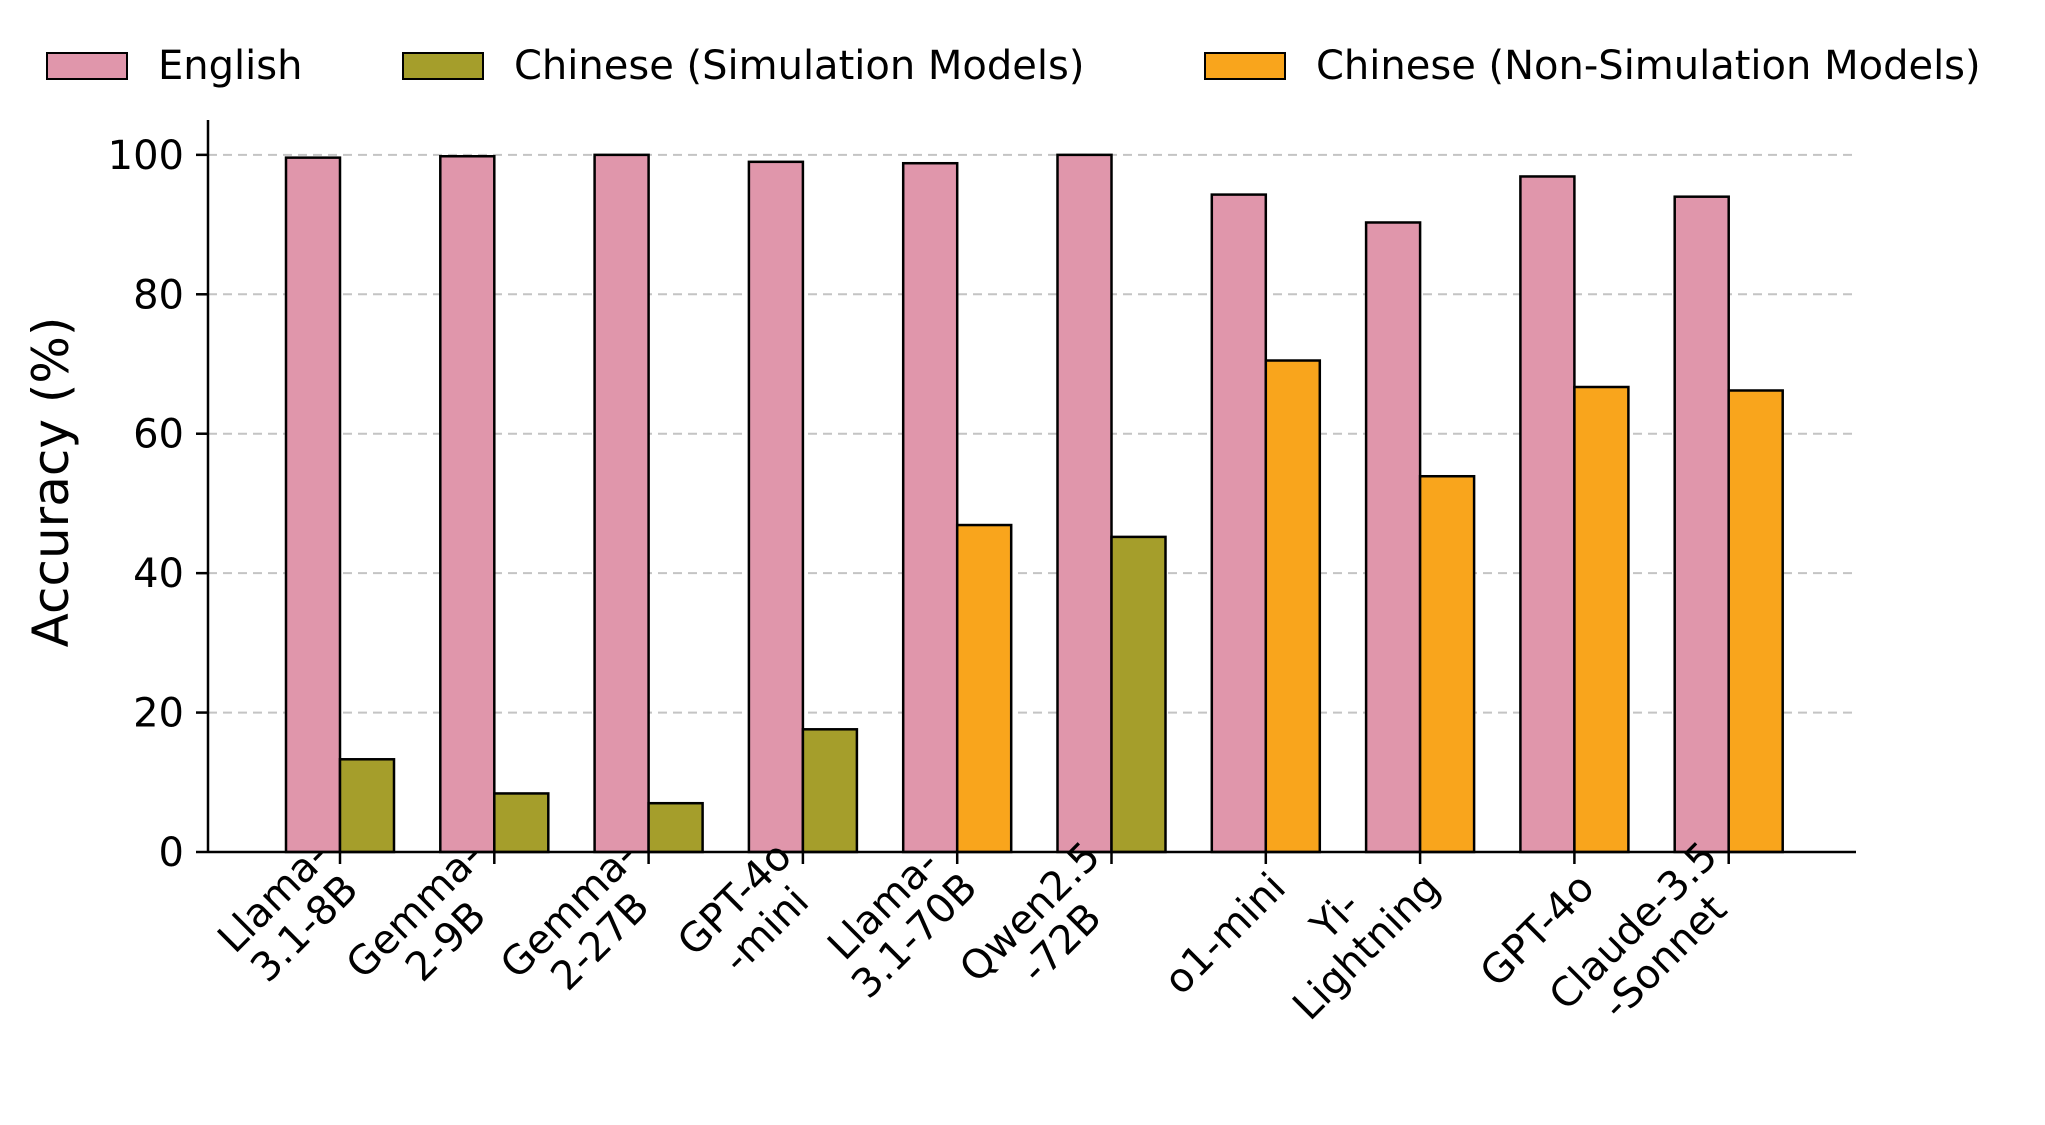  I want to click on x-tick-label-text: Llama-3.1-70B, so click(899, 920).